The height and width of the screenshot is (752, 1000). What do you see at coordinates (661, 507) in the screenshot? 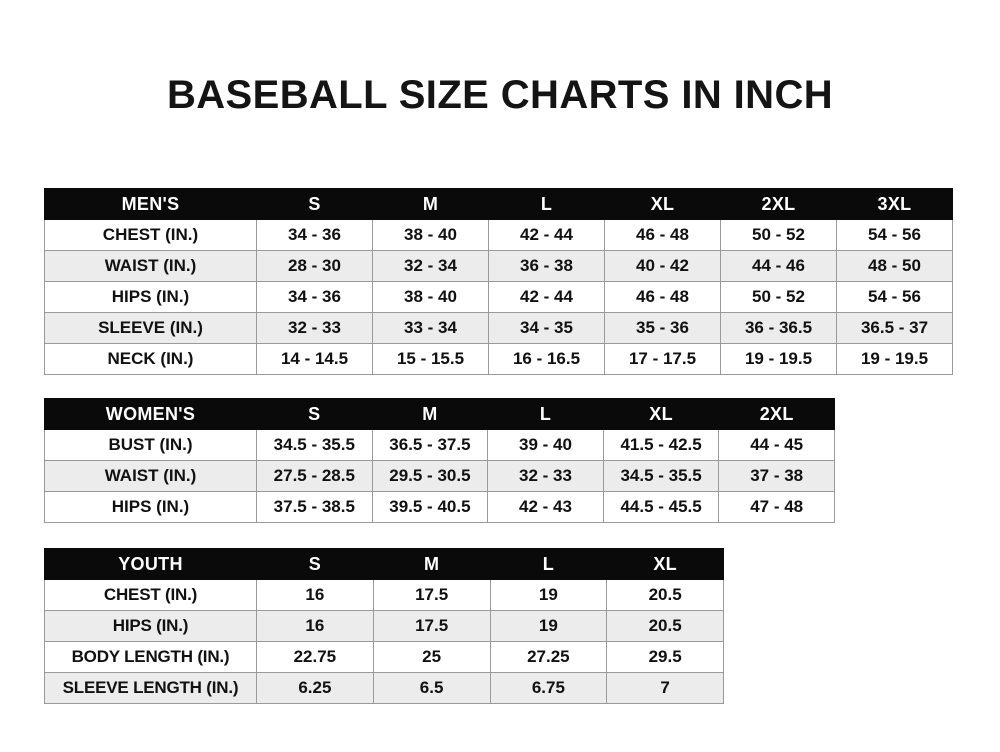
I see `womens-measurement-cell: 44.5 - 45.5` at bounding box center [661, 507].